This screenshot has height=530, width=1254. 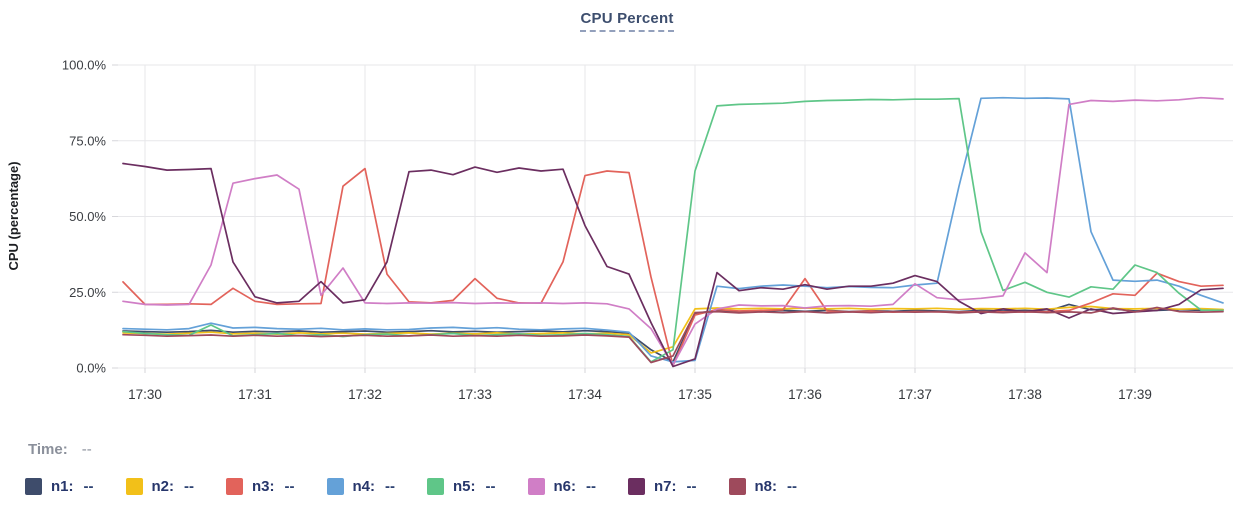 I want to click on n1-swatch-icon, so click(x=33, y=486).